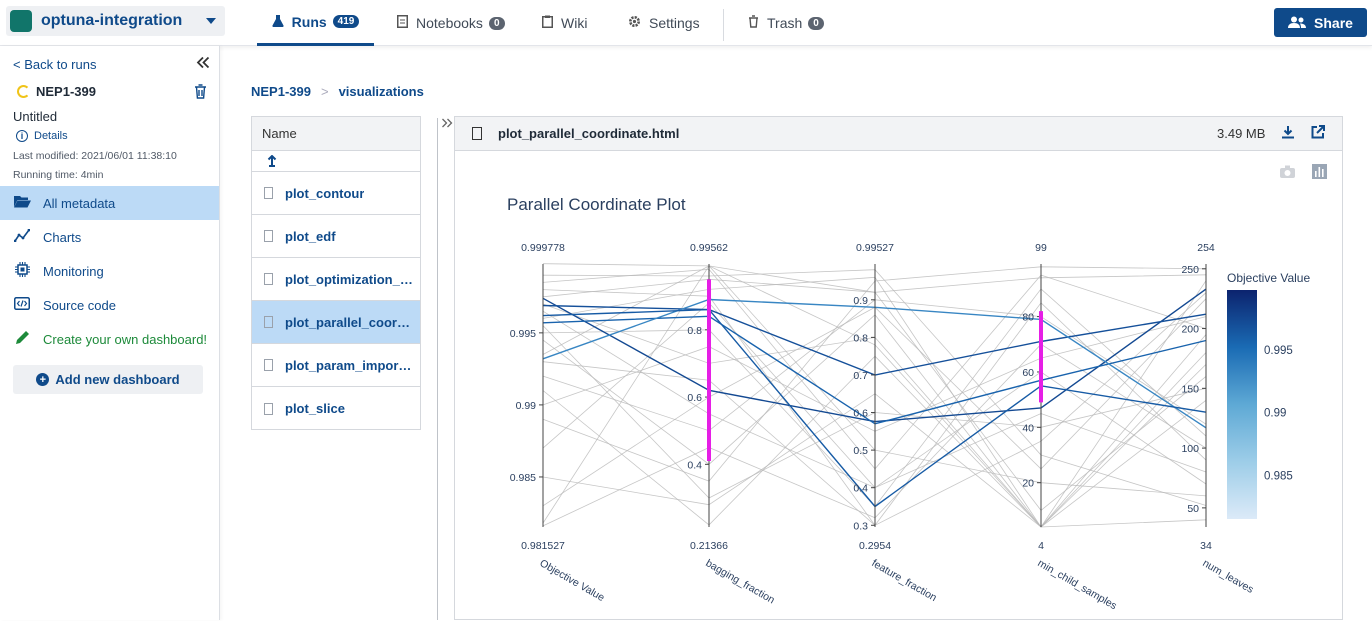 The width and height of the screenshot is (1372, 621). Describe the element at coordinates (21, 21) in the screenshot. I see `project-avatar` at that location.